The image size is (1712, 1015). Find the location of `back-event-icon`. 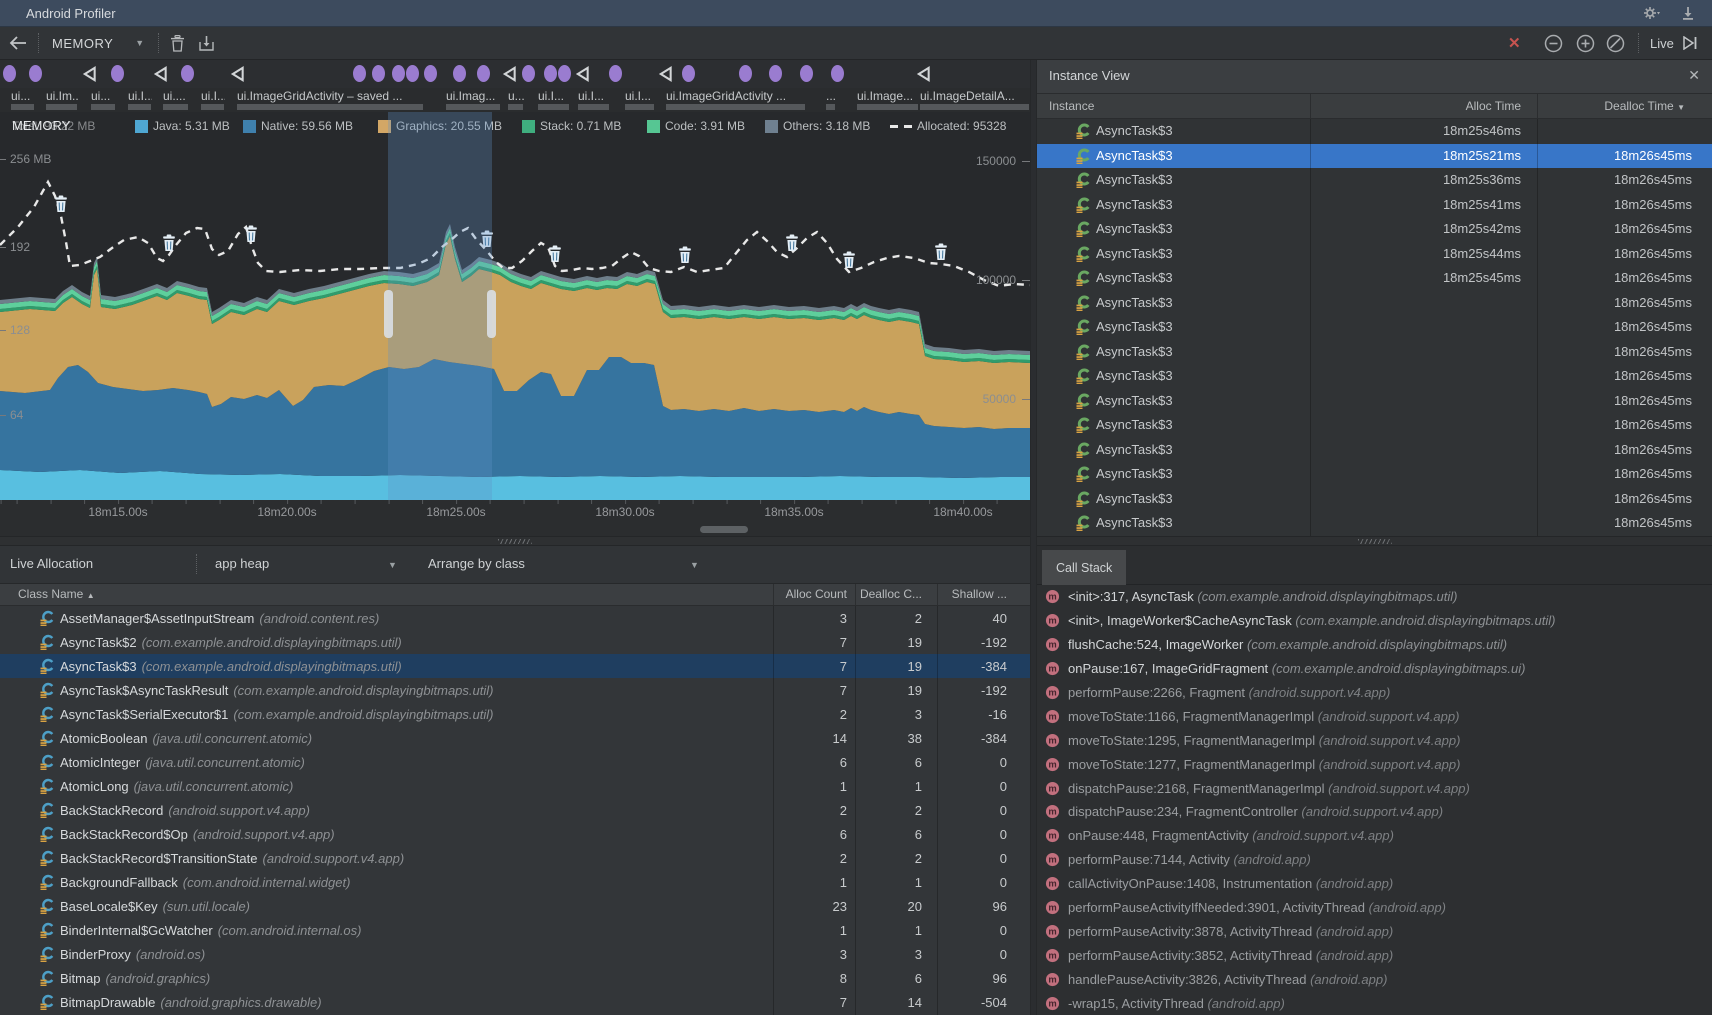

back-event-icon is located at coordinates (89, 74).